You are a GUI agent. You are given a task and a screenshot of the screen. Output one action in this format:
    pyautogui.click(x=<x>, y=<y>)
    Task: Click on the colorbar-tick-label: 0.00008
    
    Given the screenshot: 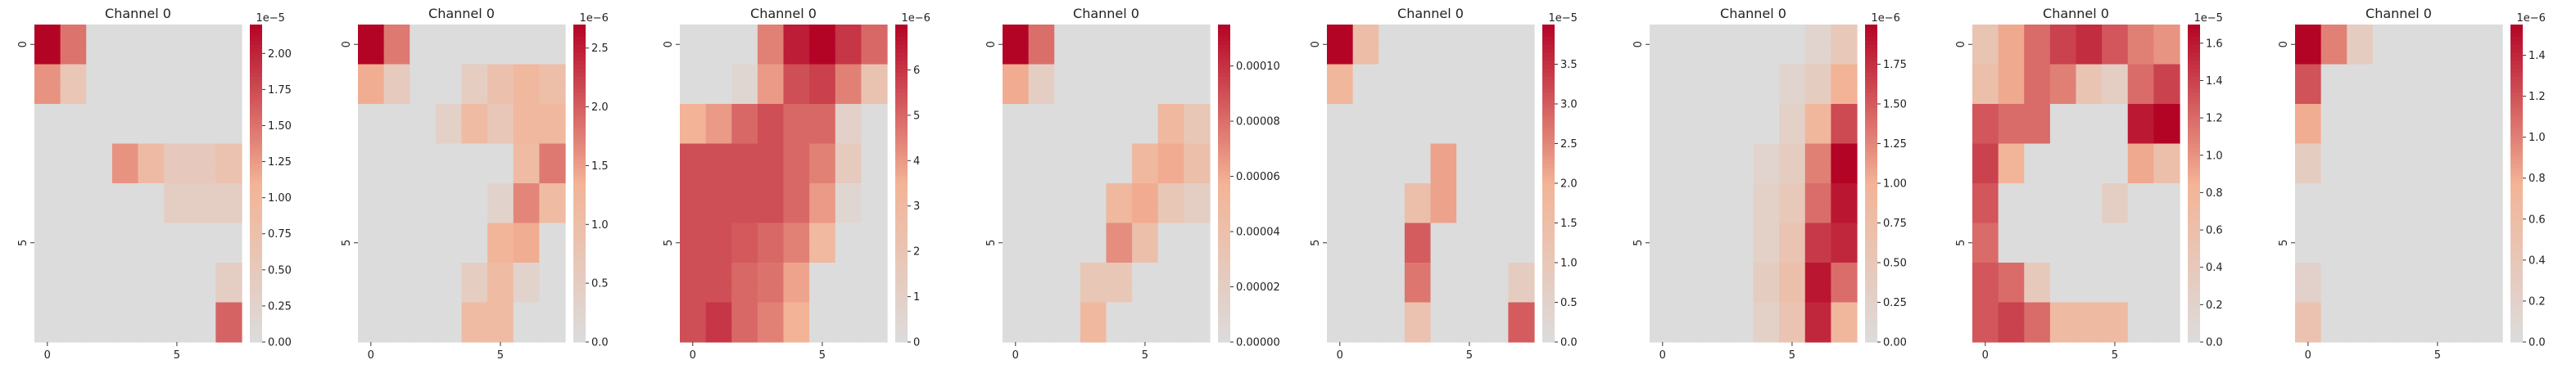 What is the action you would take?
    pyautogui.click(x=1258, y=122)
    